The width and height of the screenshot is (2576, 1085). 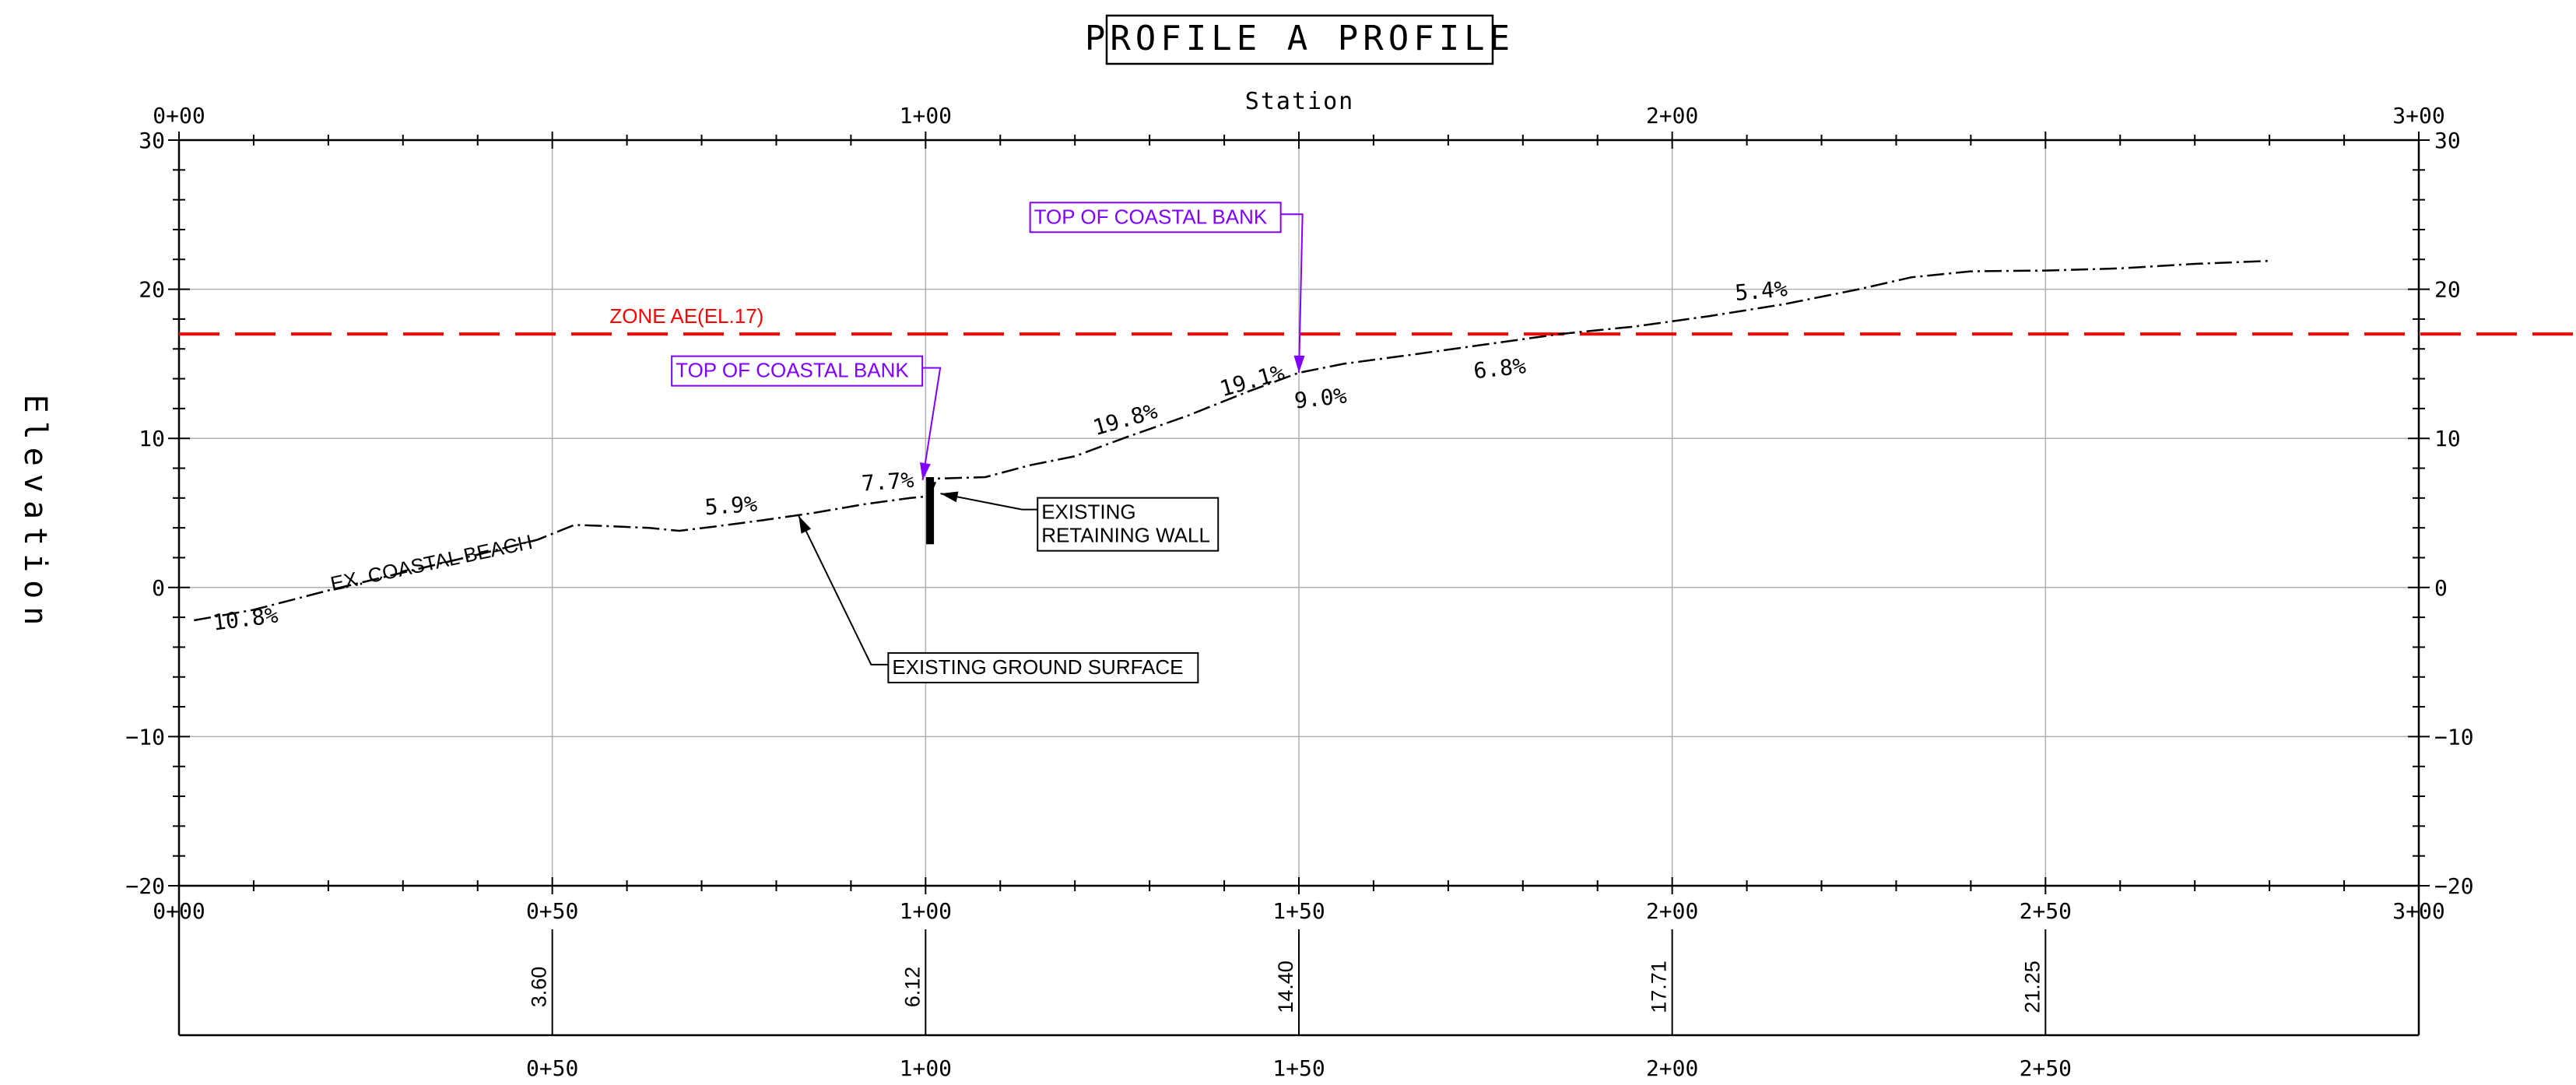 What do you see at coordinates (1761, 291) in the screenshot?
I see `grade-label: 5.4%` at bounding box center [1761, 291].